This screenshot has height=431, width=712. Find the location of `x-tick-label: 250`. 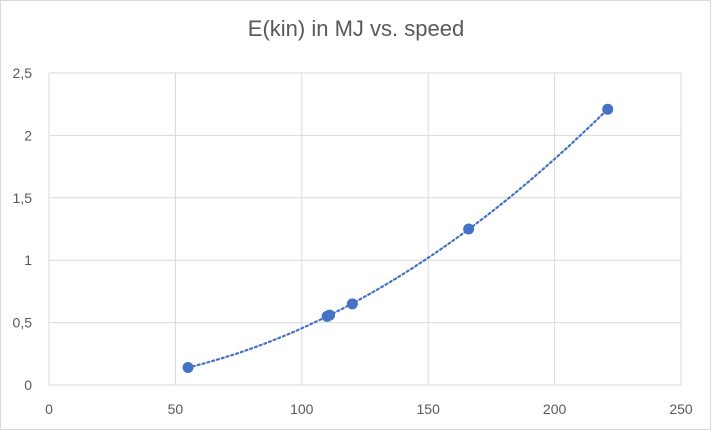

x-tick-label: 250 is located at coordinates (681, 409).